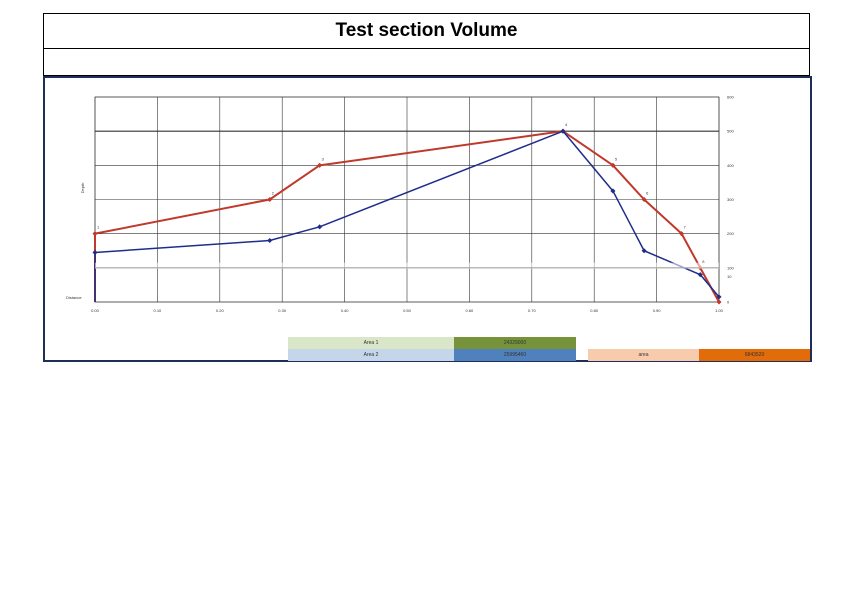 This screenshot has width=842, height=596. What do you see at coordinates (754, 355) in the screenshot?
I see `area-value: 6843520` at bounding box center [754, 355].